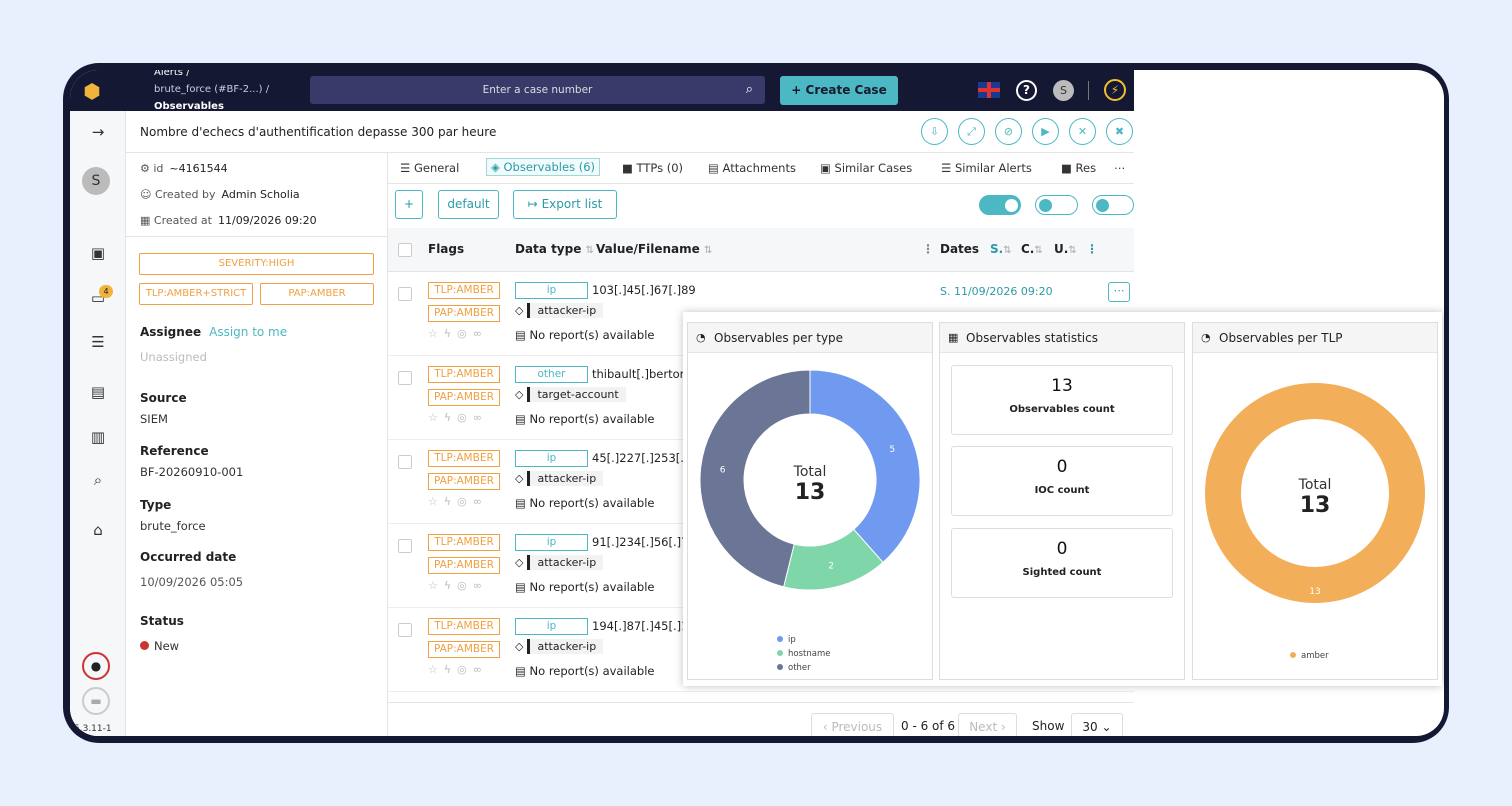  Describe the element at coordinates (554, 249) in the screenshot. I see `col-datatype: Data type ⇅` at that location.